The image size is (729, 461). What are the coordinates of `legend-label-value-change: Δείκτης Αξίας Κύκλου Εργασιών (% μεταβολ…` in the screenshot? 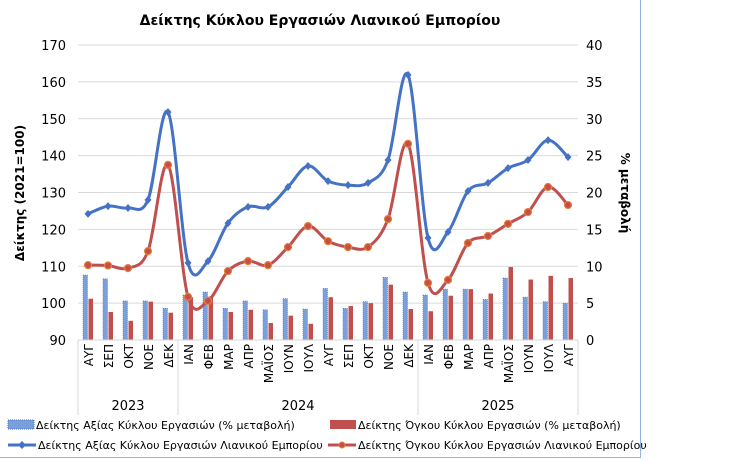 It's located at (165, 425).